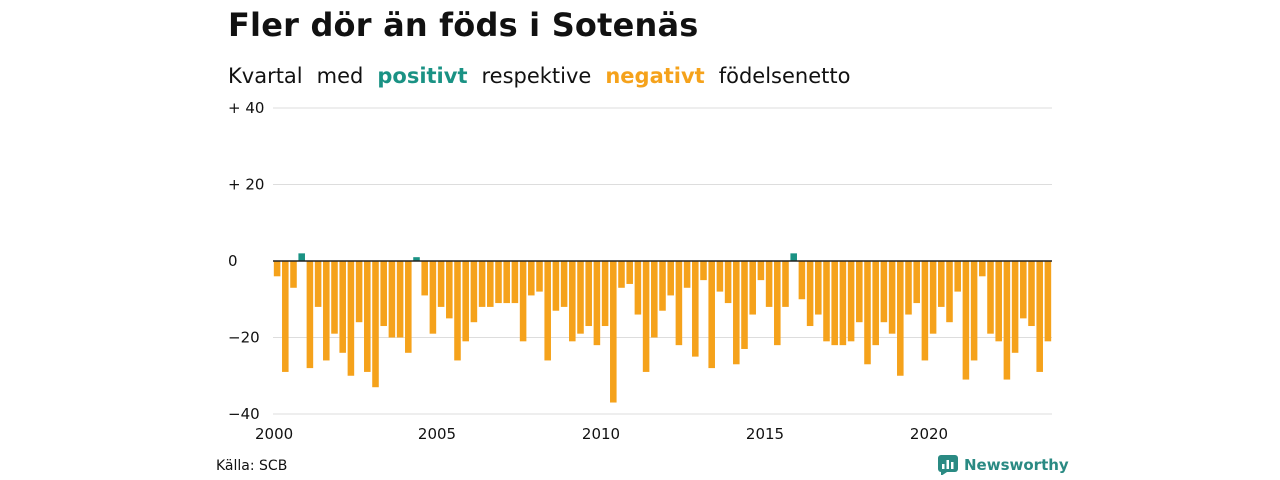 The height and width of the screenshot is (480, 1280). What do you see at coordinates (1016, 465) in the screenshot?
I see `brand-name: Newsworthy` at bounding box center [1016, 465].